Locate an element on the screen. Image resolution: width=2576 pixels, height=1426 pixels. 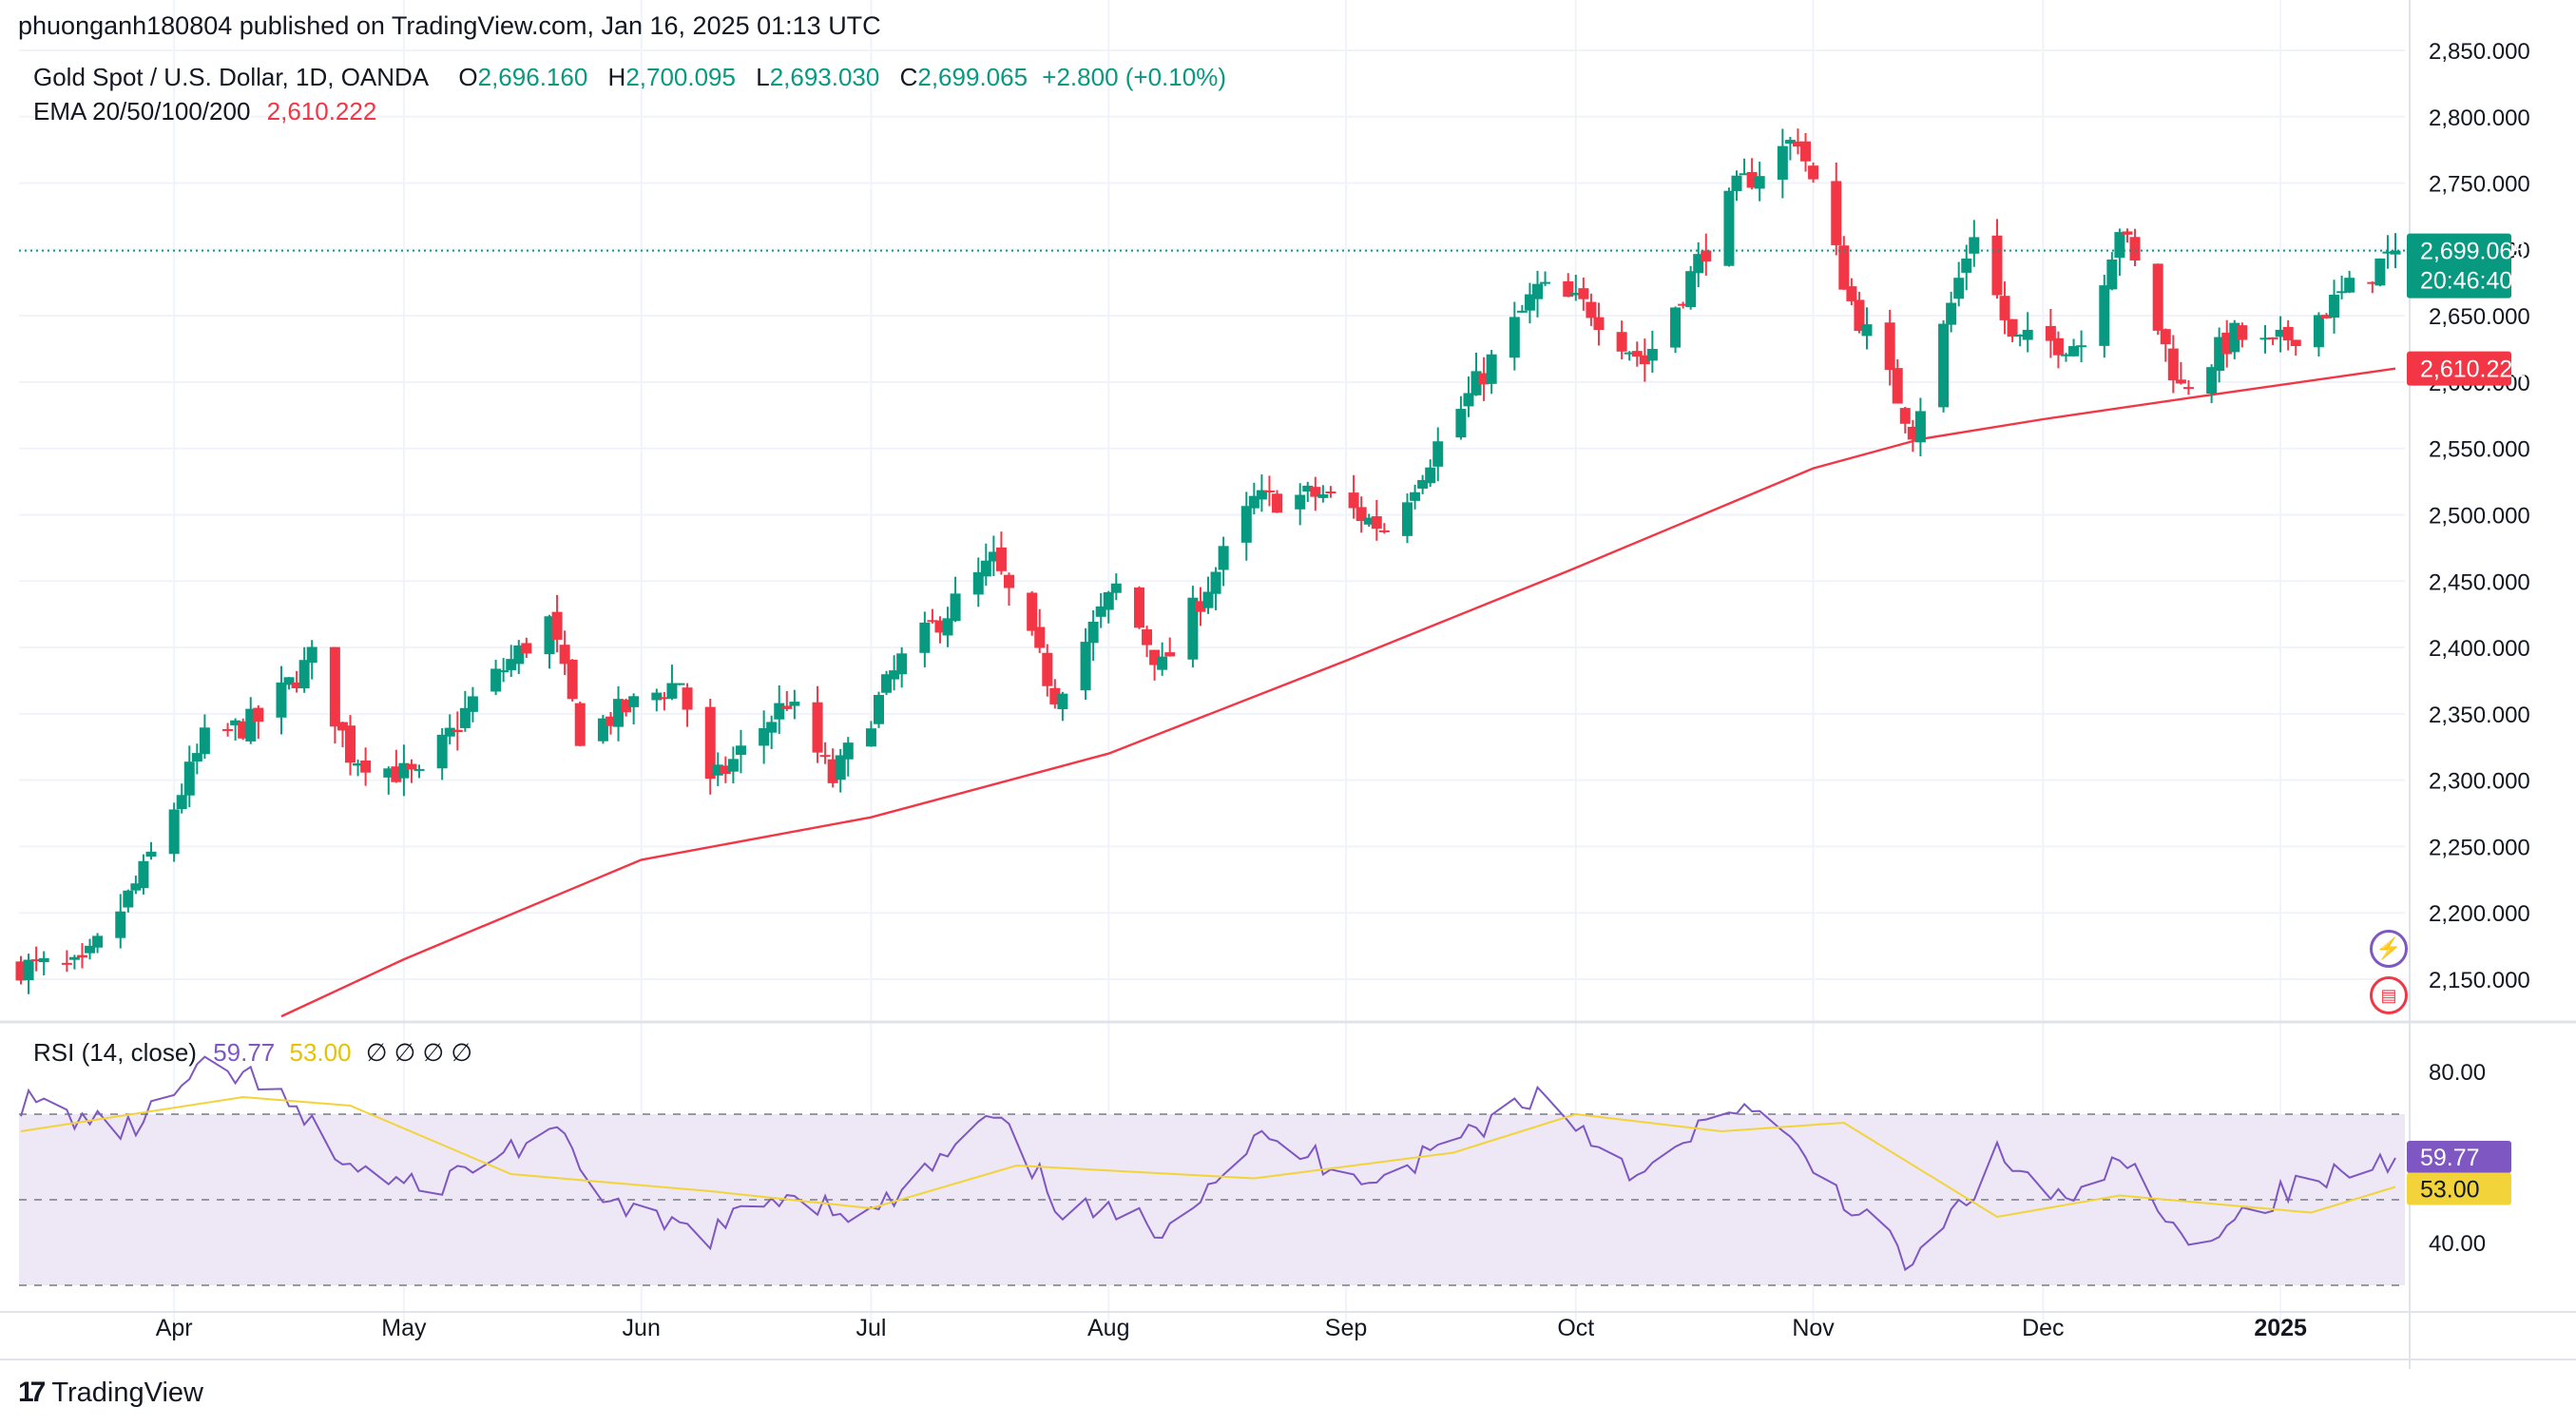
price-tick-label: 2,350.000 is located at coordinates (2479, 715).